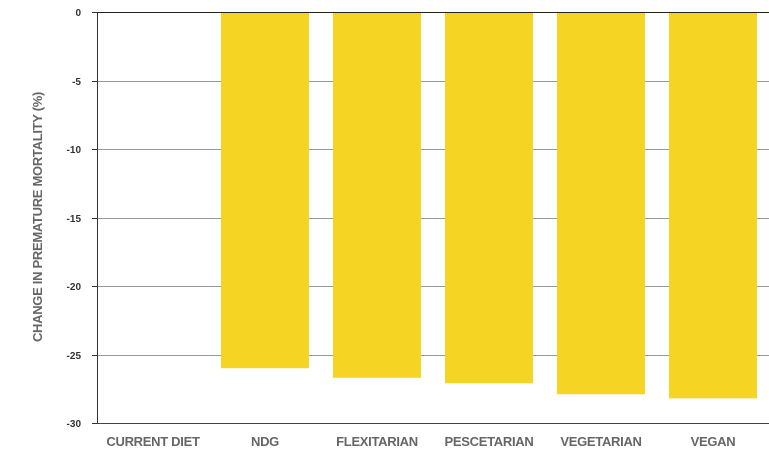  What do you see at coordinates (76, 82) in the screenshot?
I see `y-tick-label: -5` at bounding box center [76, 82].